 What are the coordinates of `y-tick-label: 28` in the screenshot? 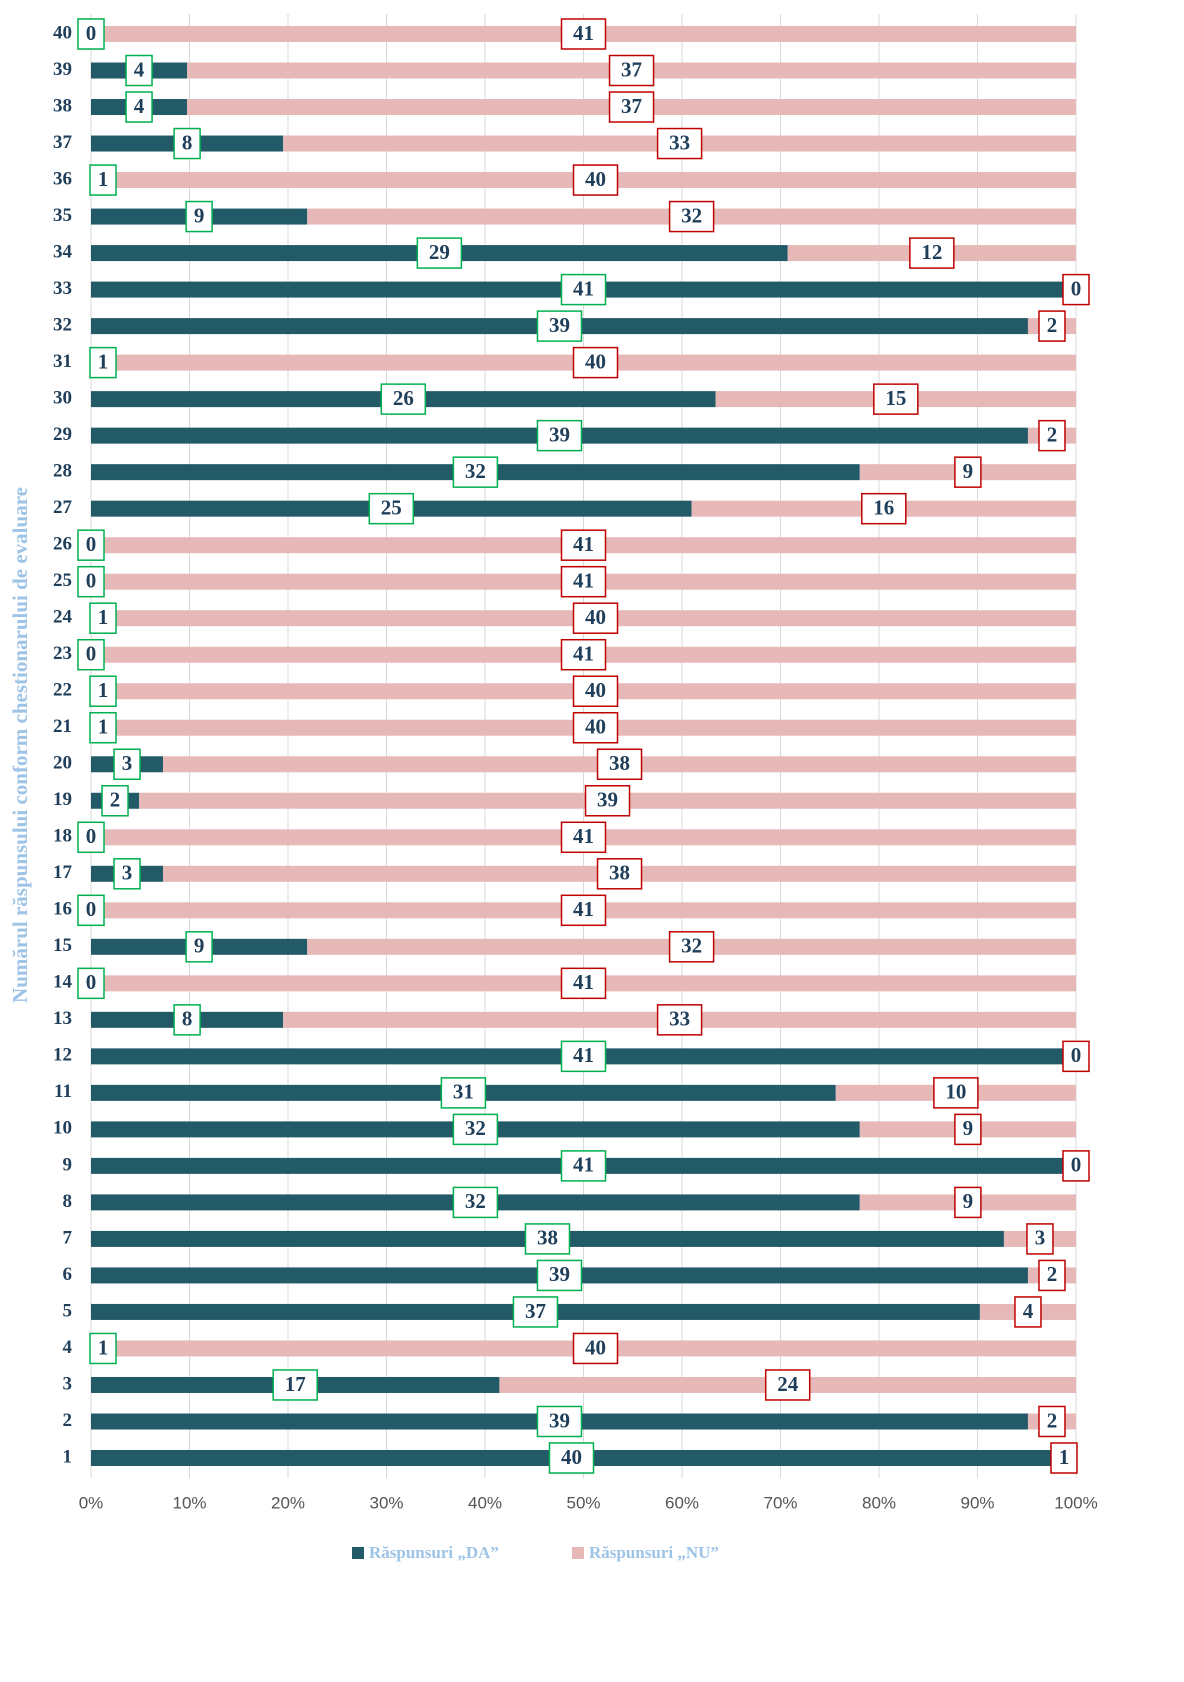 It's located at (62, 471).